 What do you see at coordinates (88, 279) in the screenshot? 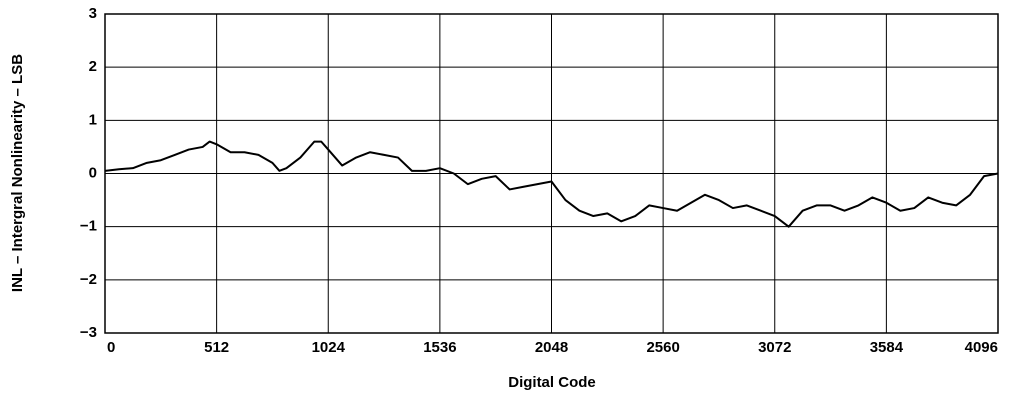
I see `y-tick-label: −2` at bounding box center [88, 279].